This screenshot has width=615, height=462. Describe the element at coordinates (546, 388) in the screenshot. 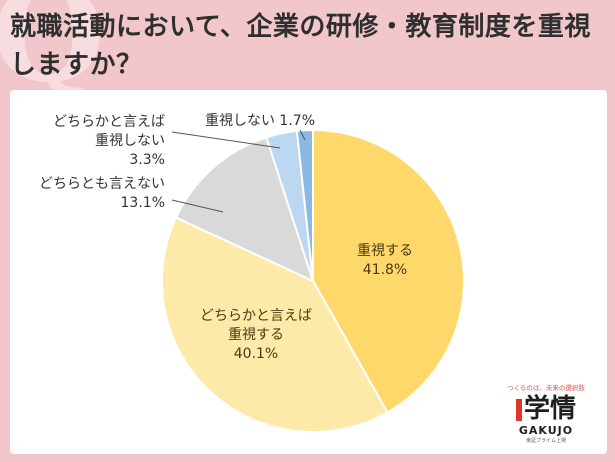

I see `brand-tagline: つくるのは、未来の選択肢` at that location.